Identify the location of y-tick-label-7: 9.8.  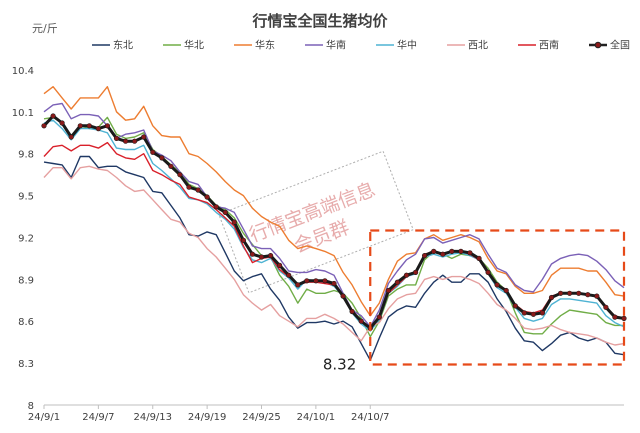
(26, 155).